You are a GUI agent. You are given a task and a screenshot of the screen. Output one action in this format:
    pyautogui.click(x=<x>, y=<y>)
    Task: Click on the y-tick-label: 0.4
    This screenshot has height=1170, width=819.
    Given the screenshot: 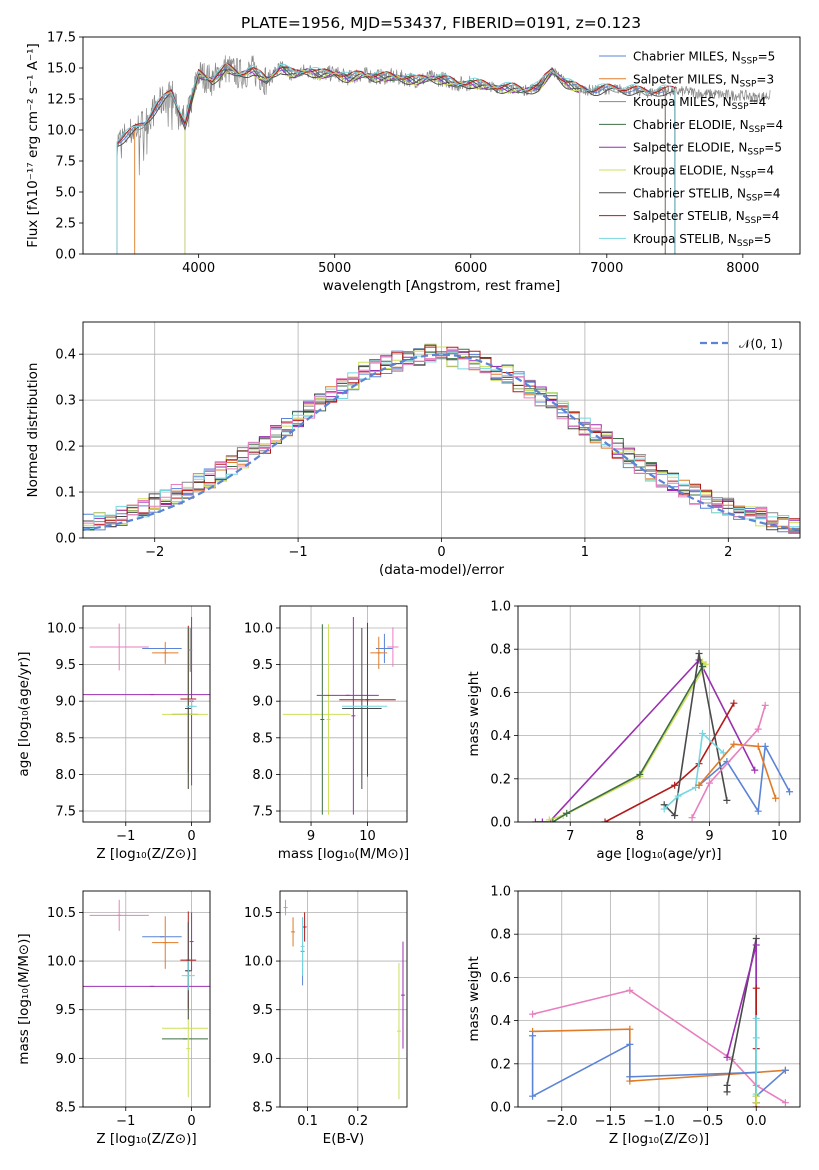 What is the action you would take?
    pyautogui.click(x=65, y=355)
    